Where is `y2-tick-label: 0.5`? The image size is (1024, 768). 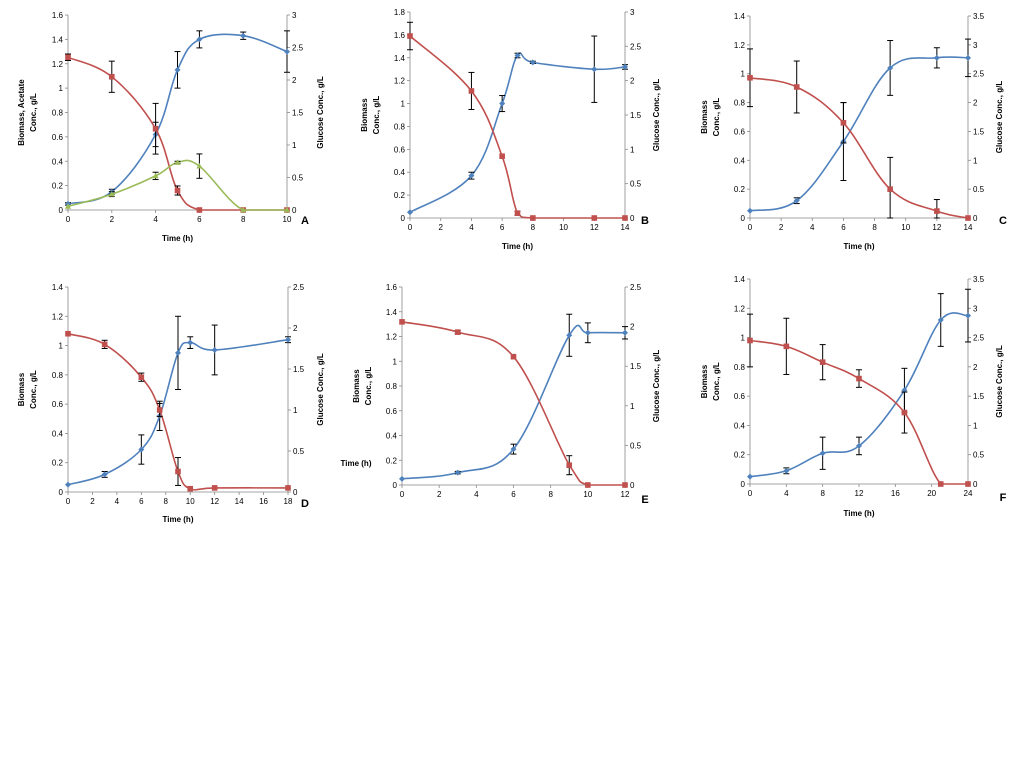
y2-tick-label: 0.5 is located at coordinates (636, 184).